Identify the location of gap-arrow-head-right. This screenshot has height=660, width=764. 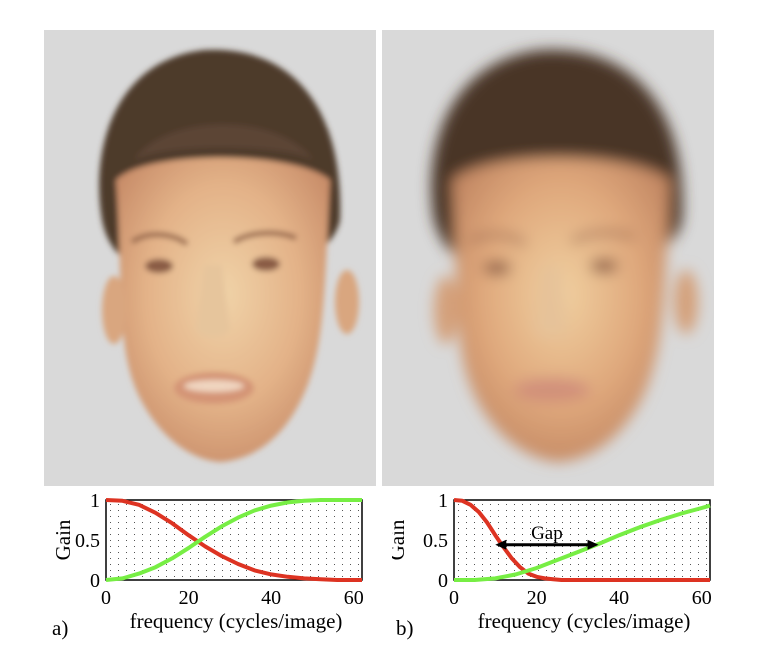
(593, 544).